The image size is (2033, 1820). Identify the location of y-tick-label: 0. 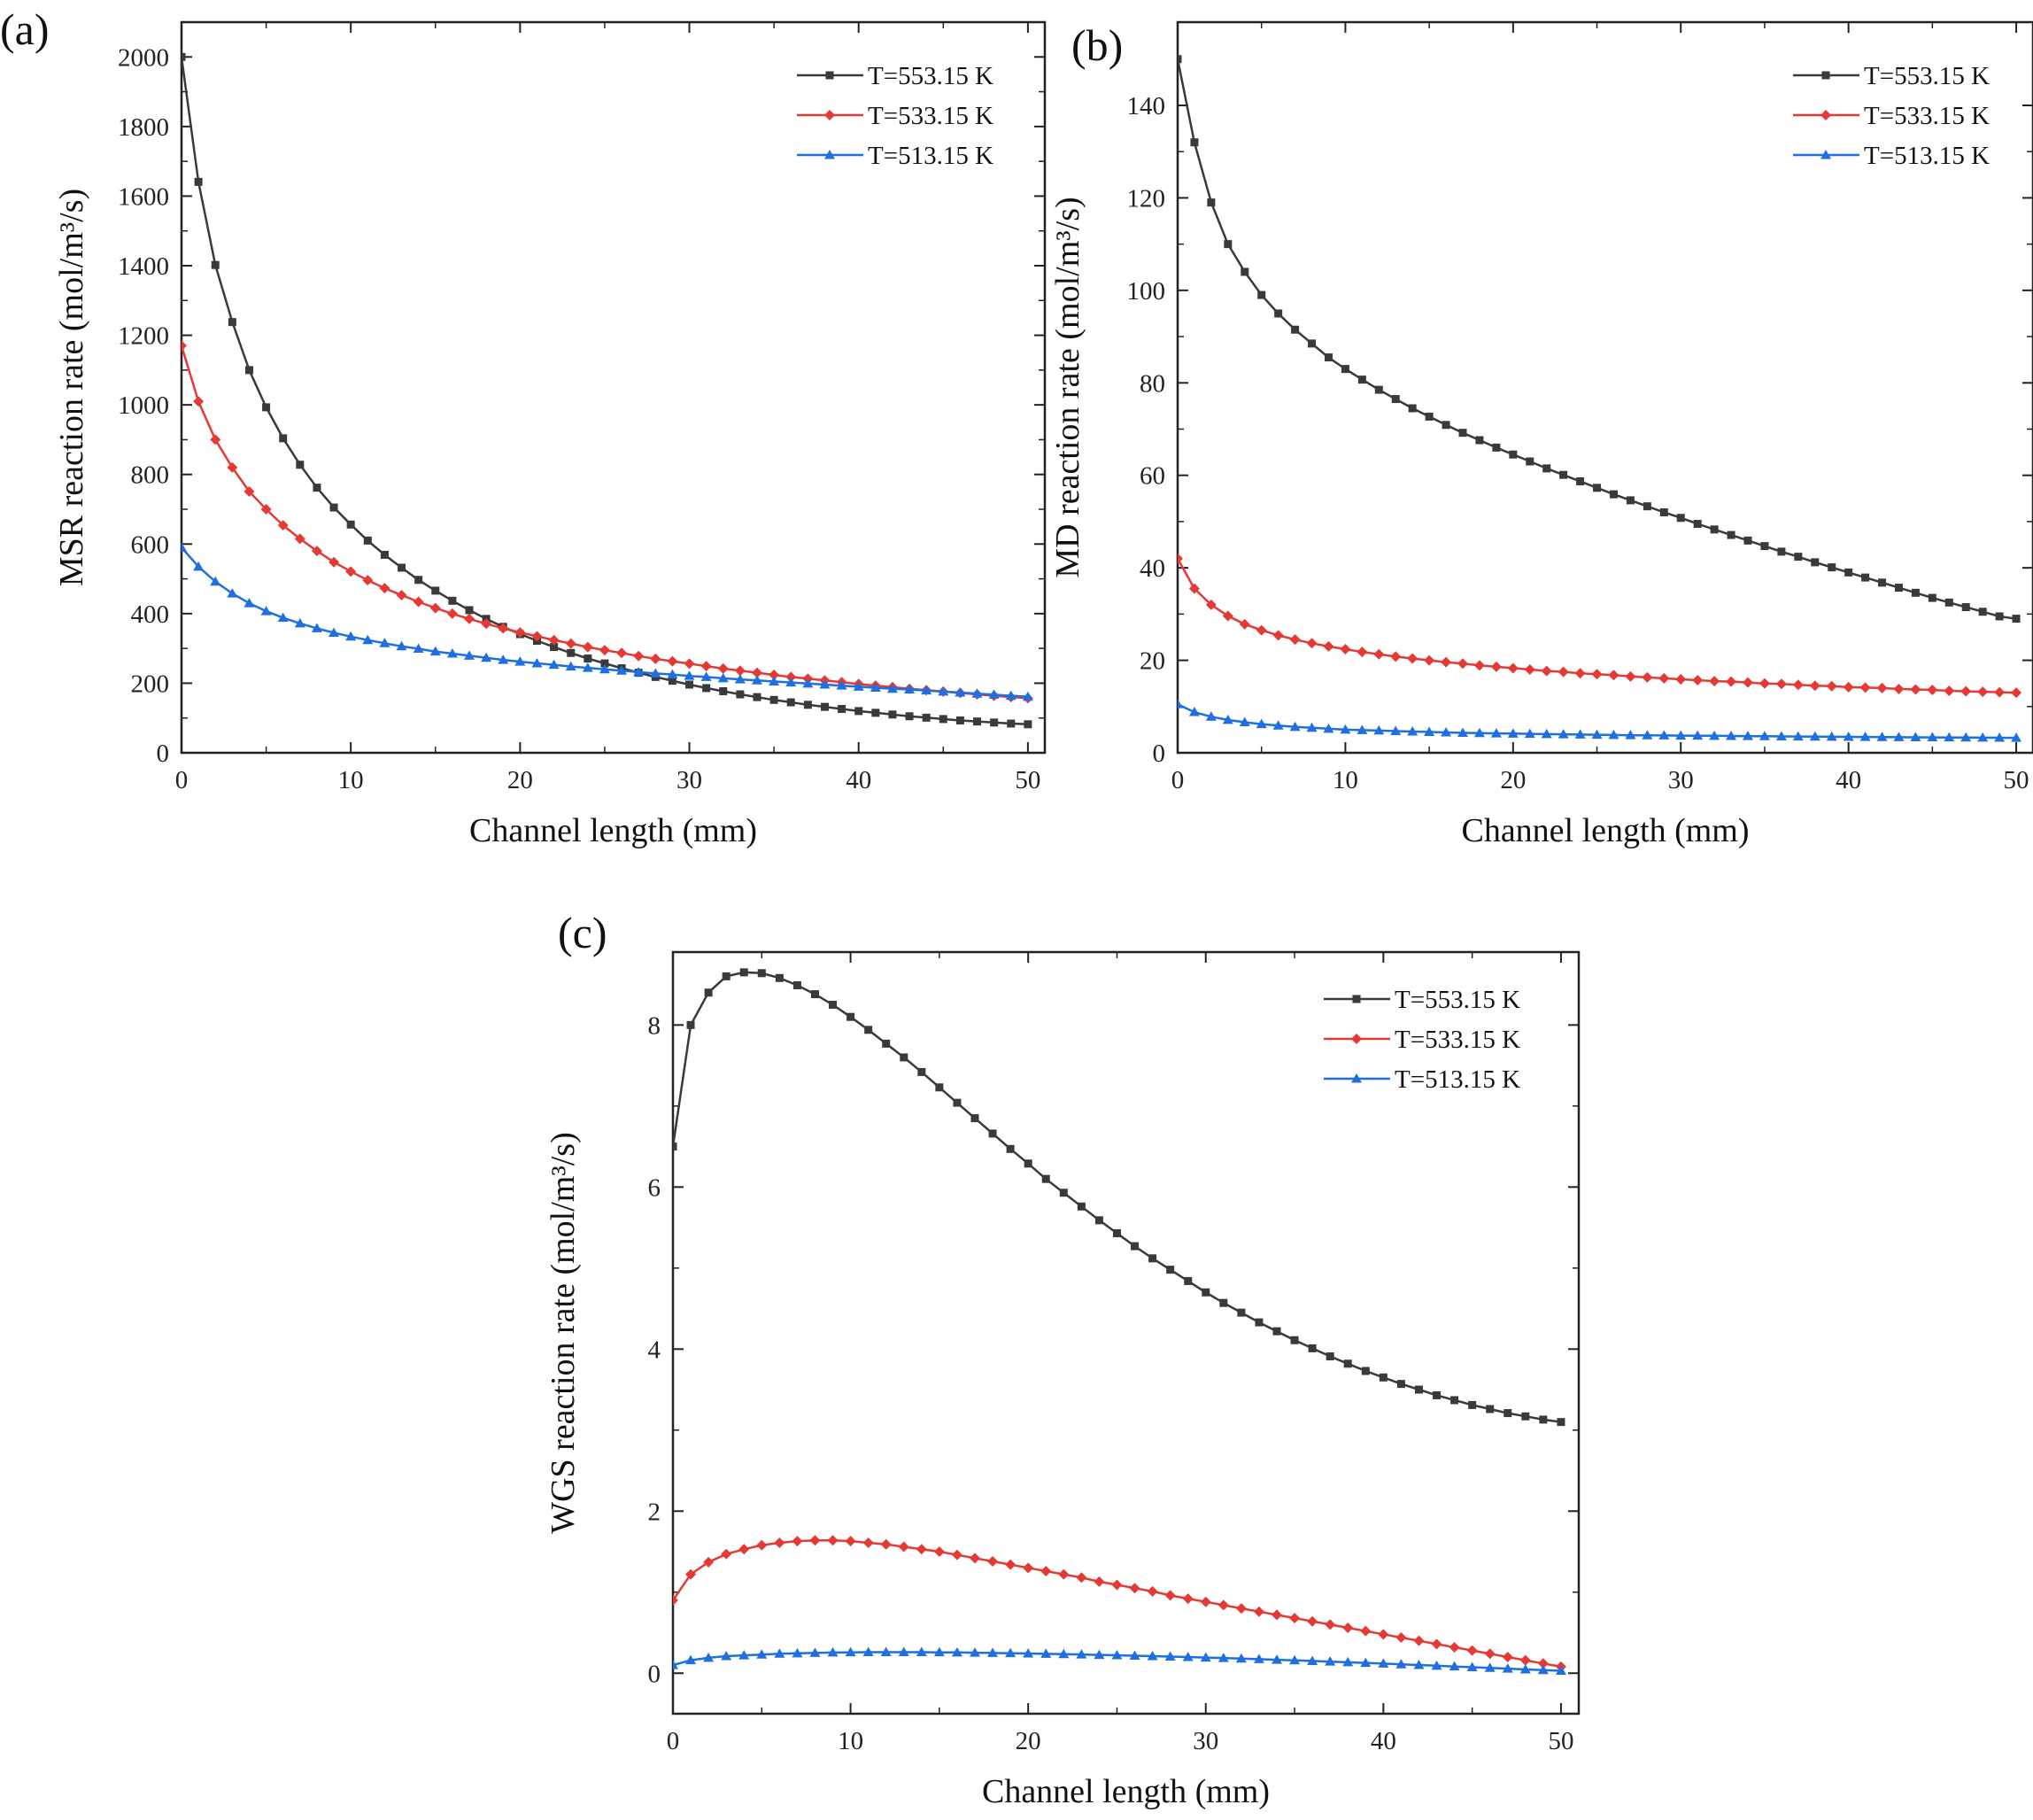
(654, 1674).